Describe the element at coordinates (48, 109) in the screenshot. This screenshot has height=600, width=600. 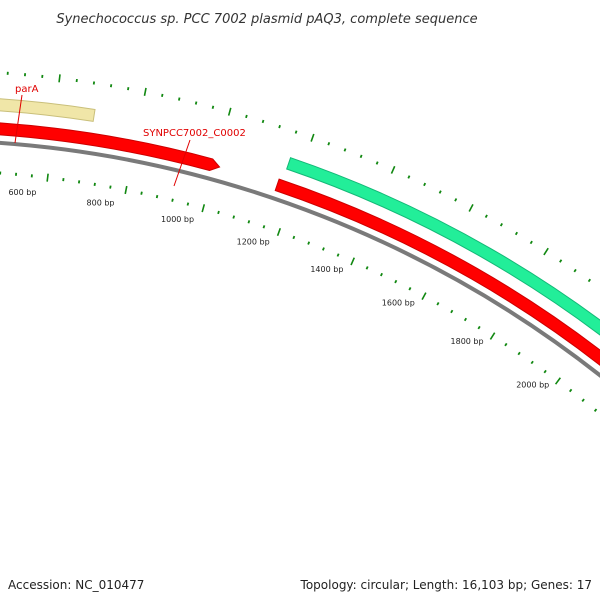
I see `gene-para` at that location.